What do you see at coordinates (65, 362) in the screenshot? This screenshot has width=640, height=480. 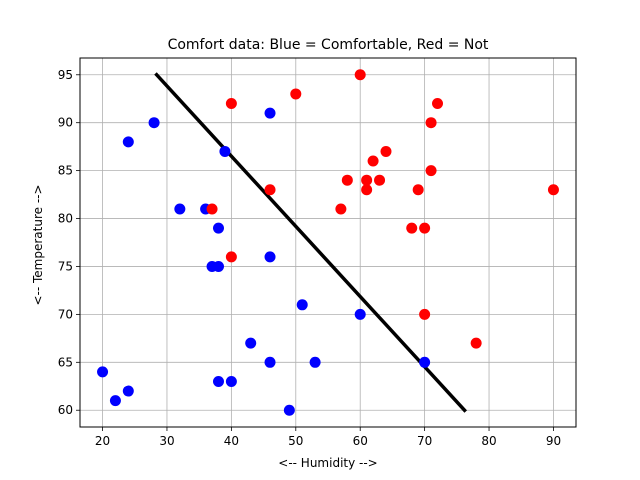 I see `y-tick-label: 65` at bounding box center [65, 362].